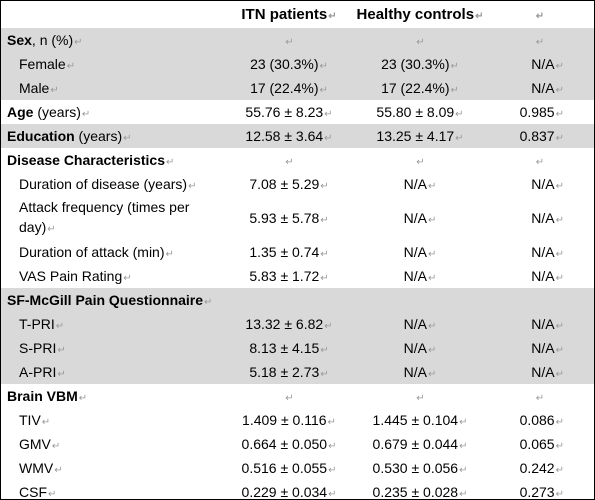  I want to click on row-label: Age (years)↵, so click(49, 112).